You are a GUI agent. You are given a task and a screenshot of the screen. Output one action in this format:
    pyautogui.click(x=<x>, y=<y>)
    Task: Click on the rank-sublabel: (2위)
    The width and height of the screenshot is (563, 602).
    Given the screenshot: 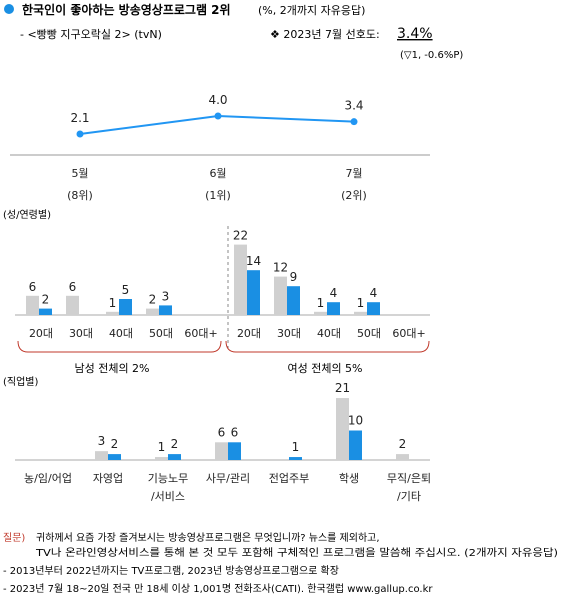 What is the action you would take?
    pyautogui.click(x=354, y=195)
    